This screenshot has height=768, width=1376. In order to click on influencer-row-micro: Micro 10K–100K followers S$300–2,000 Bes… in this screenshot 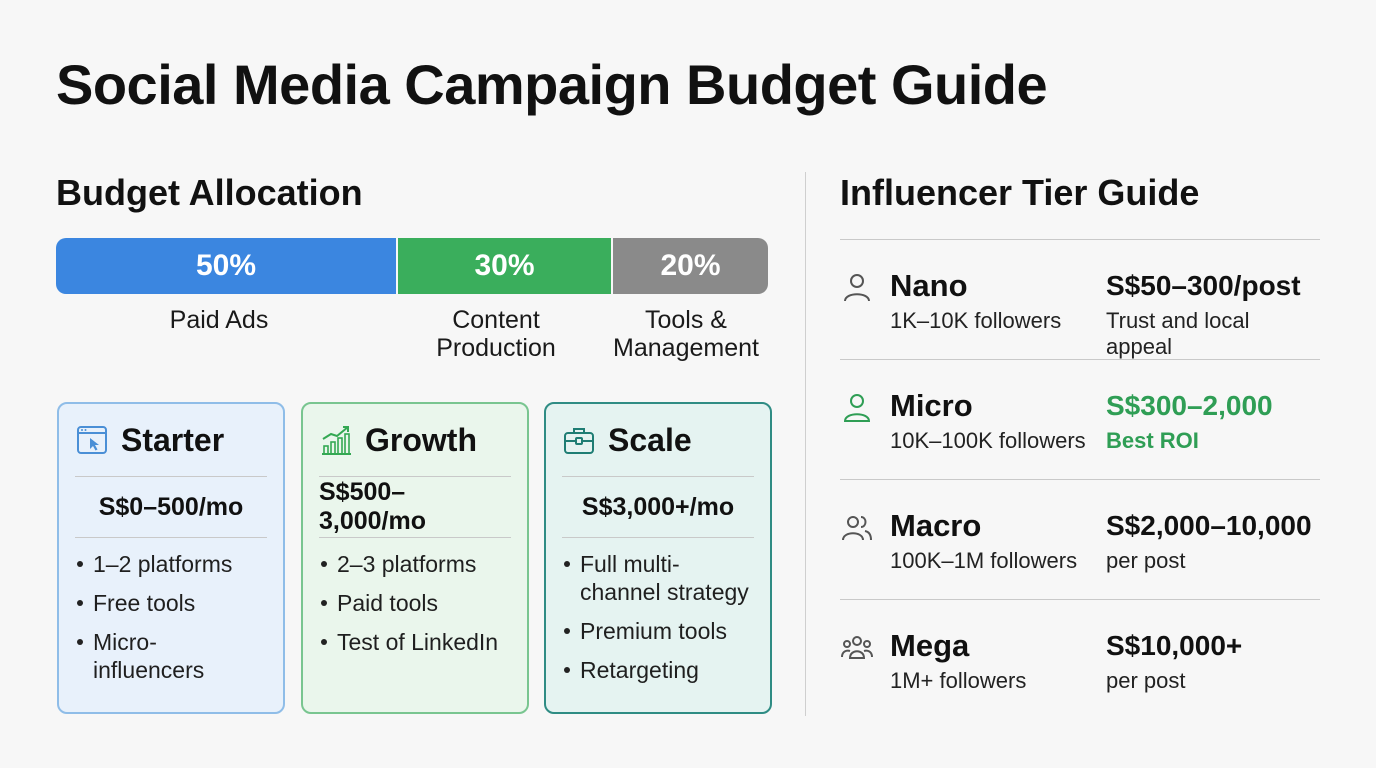, I will do `click(1080, 419)`.